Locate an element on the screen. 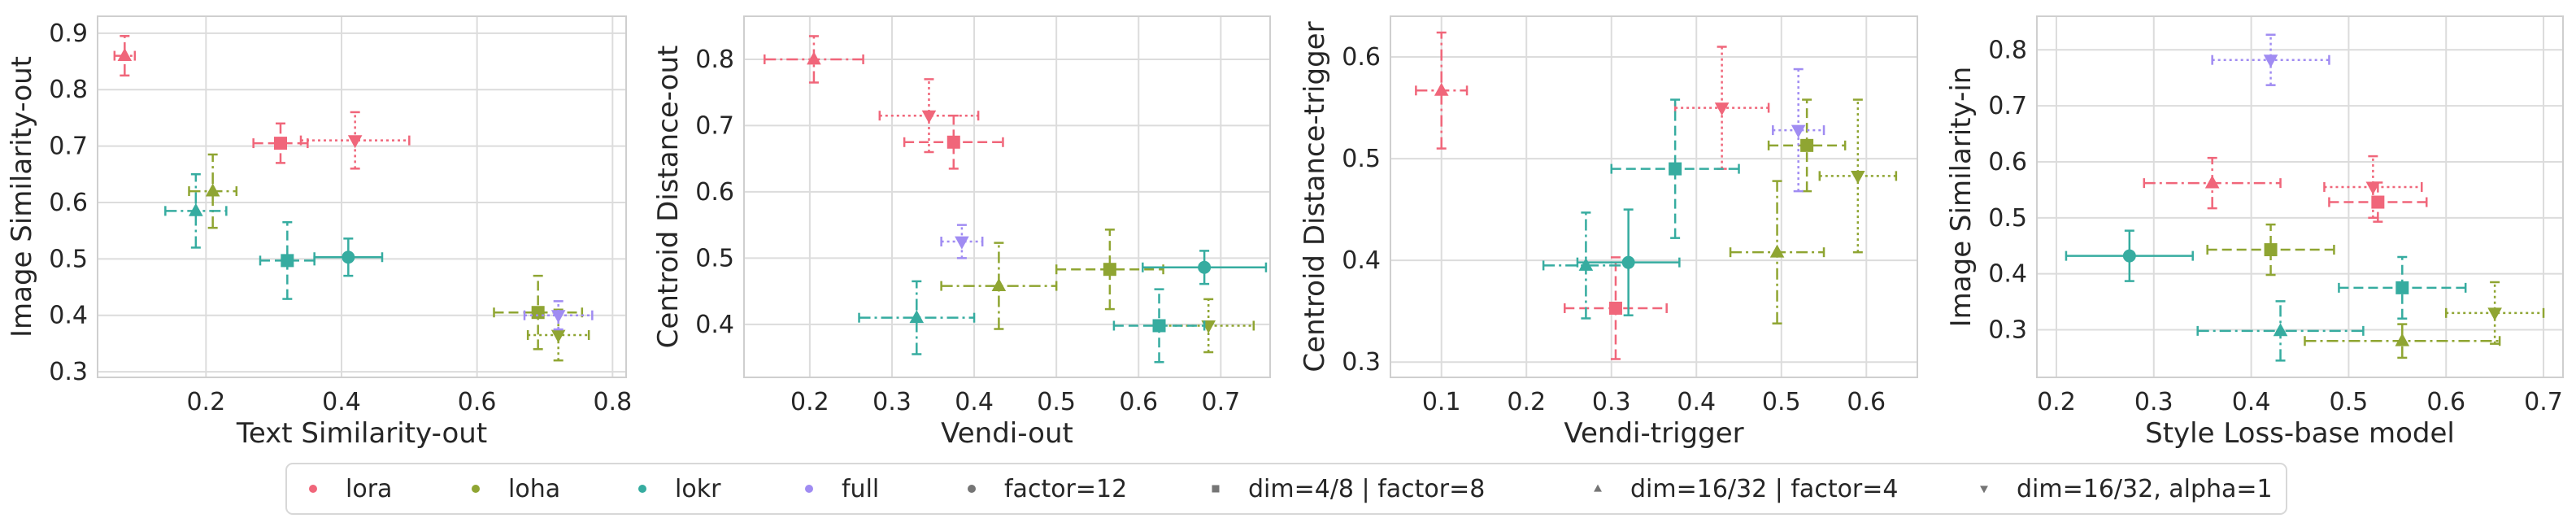  legend-label: lokr is located at coordinates (698, 489).